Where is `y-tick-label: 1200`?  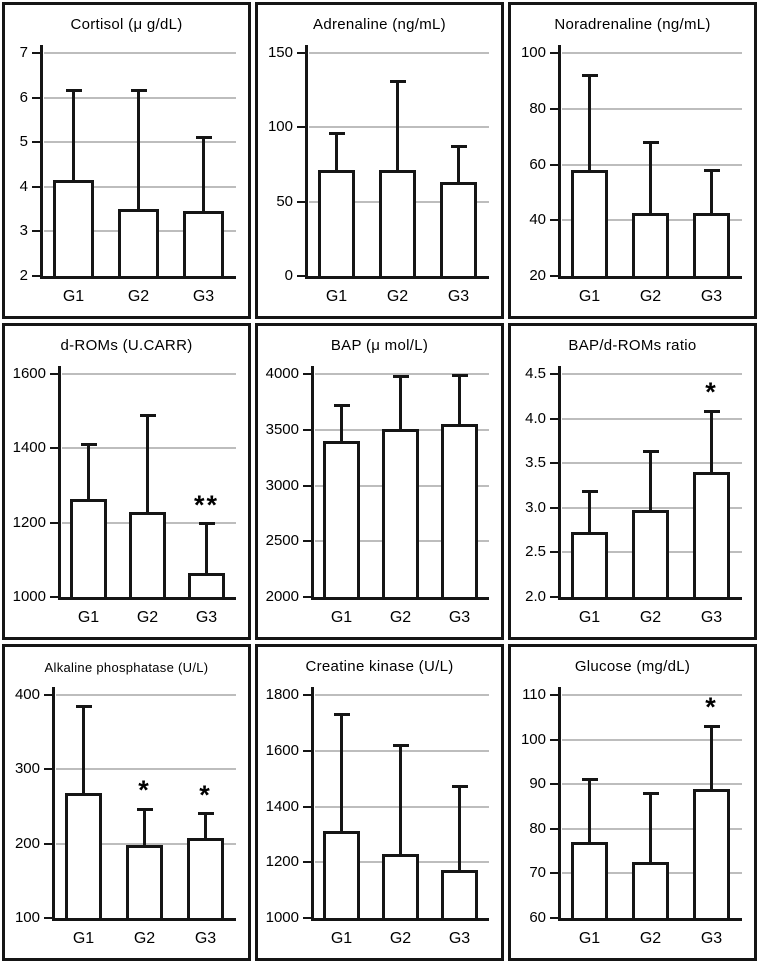
y-tick-label: 1200 is located at coordinates (282, 862).